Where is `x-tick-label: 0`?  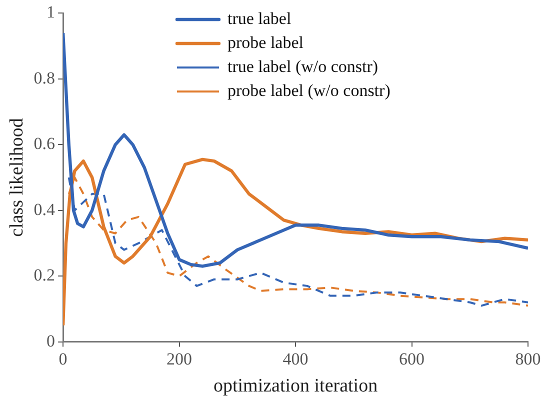 x-tick-label: 0 is located at coordinates (63, 358).